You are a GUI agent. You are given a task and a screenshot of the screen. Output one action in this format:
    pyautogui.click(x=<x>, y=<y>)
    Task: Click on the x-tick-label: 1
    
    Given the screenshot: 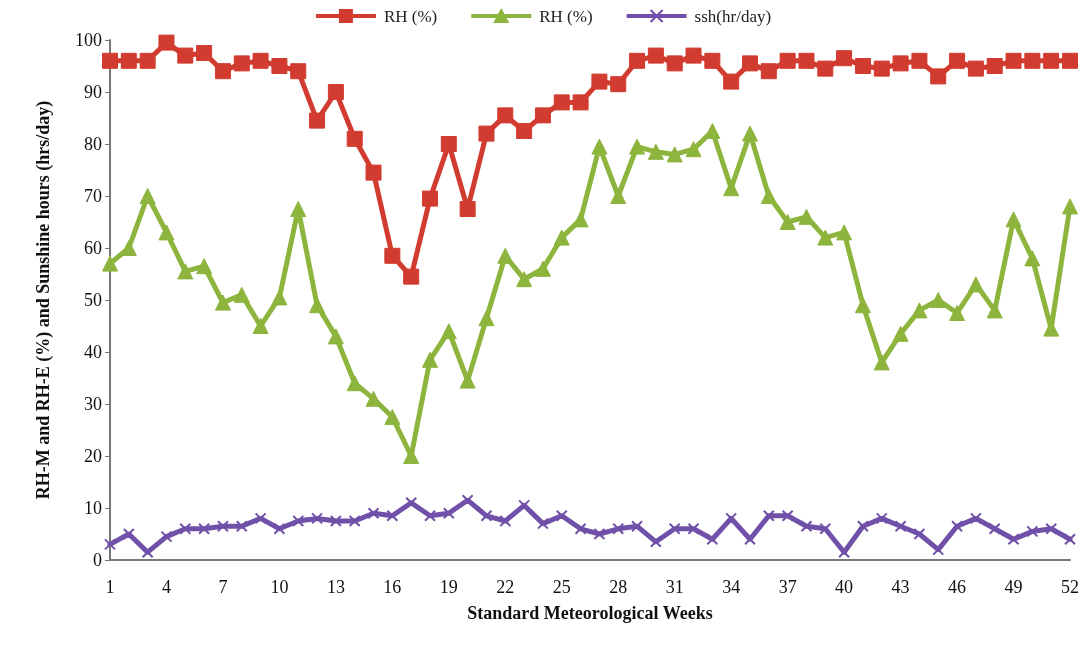 What is the action you would take?
    pyautogui.click(x=110, y=587)
    